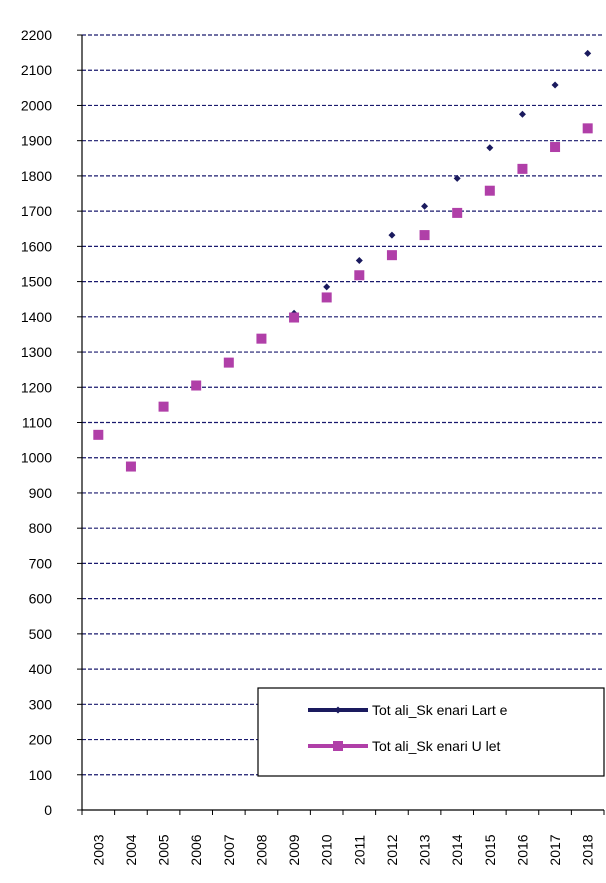 The image size is (606, 883). Describe the element at coordinates (555, 849) in the screenshot. I see `x-tick-label: 2017` at that location.